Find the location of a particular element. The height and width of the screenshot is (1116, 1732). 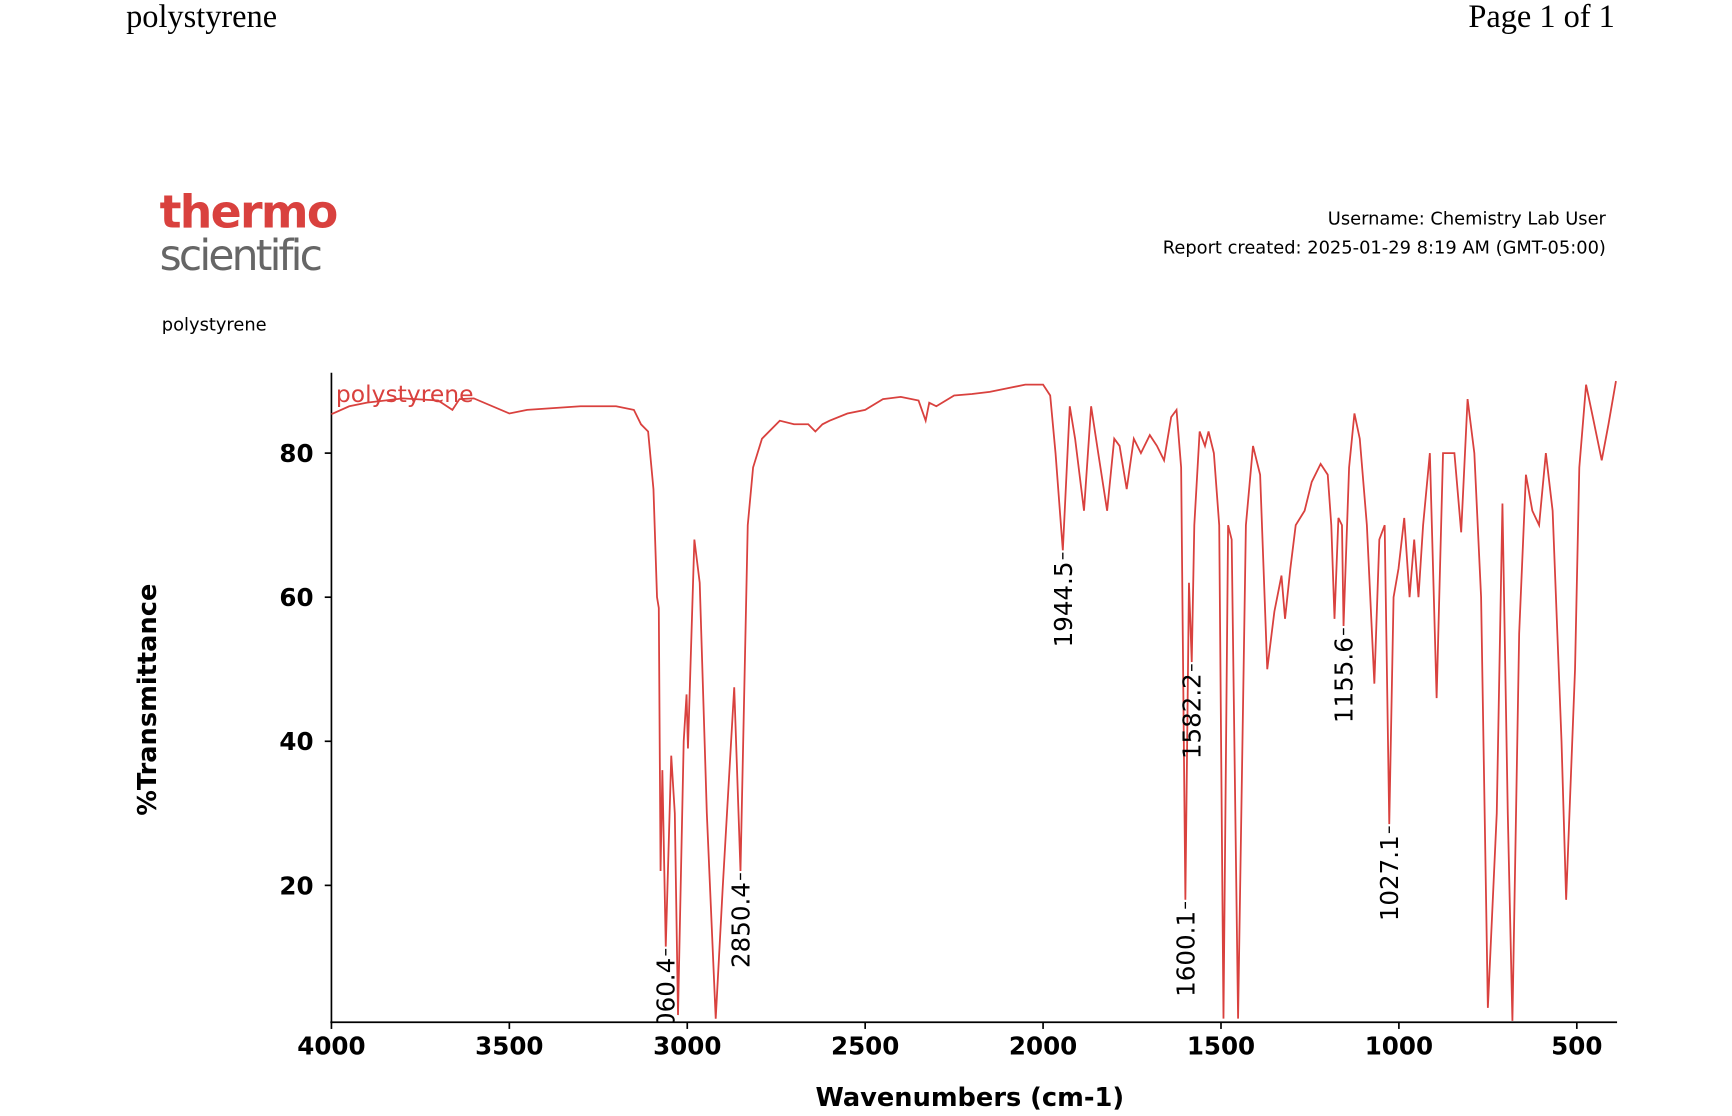

logo-thermo: thermo is located at coordinates (248, 212).